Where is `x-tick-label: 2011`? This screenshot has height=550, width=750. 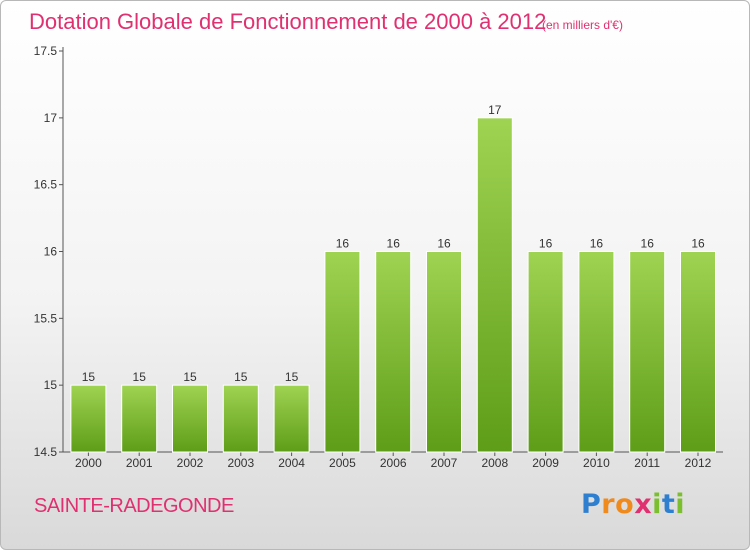 x-tick-label: 2011 is located at coordinates (647, 463).